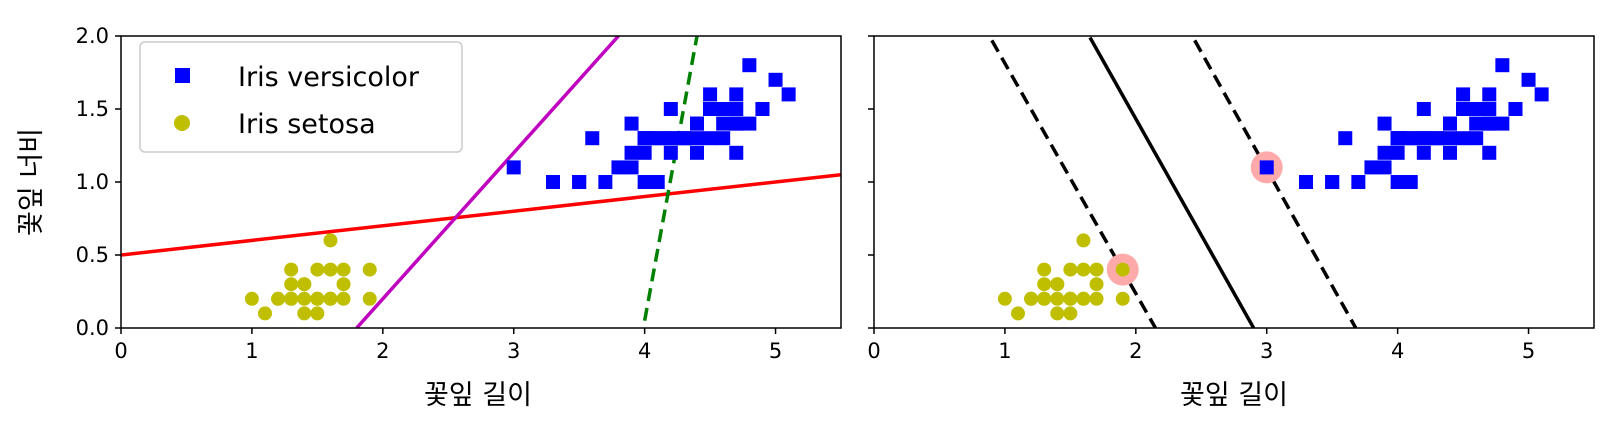 The image size is (1608, 422). I want to click on legend-box, so click(301, 97).